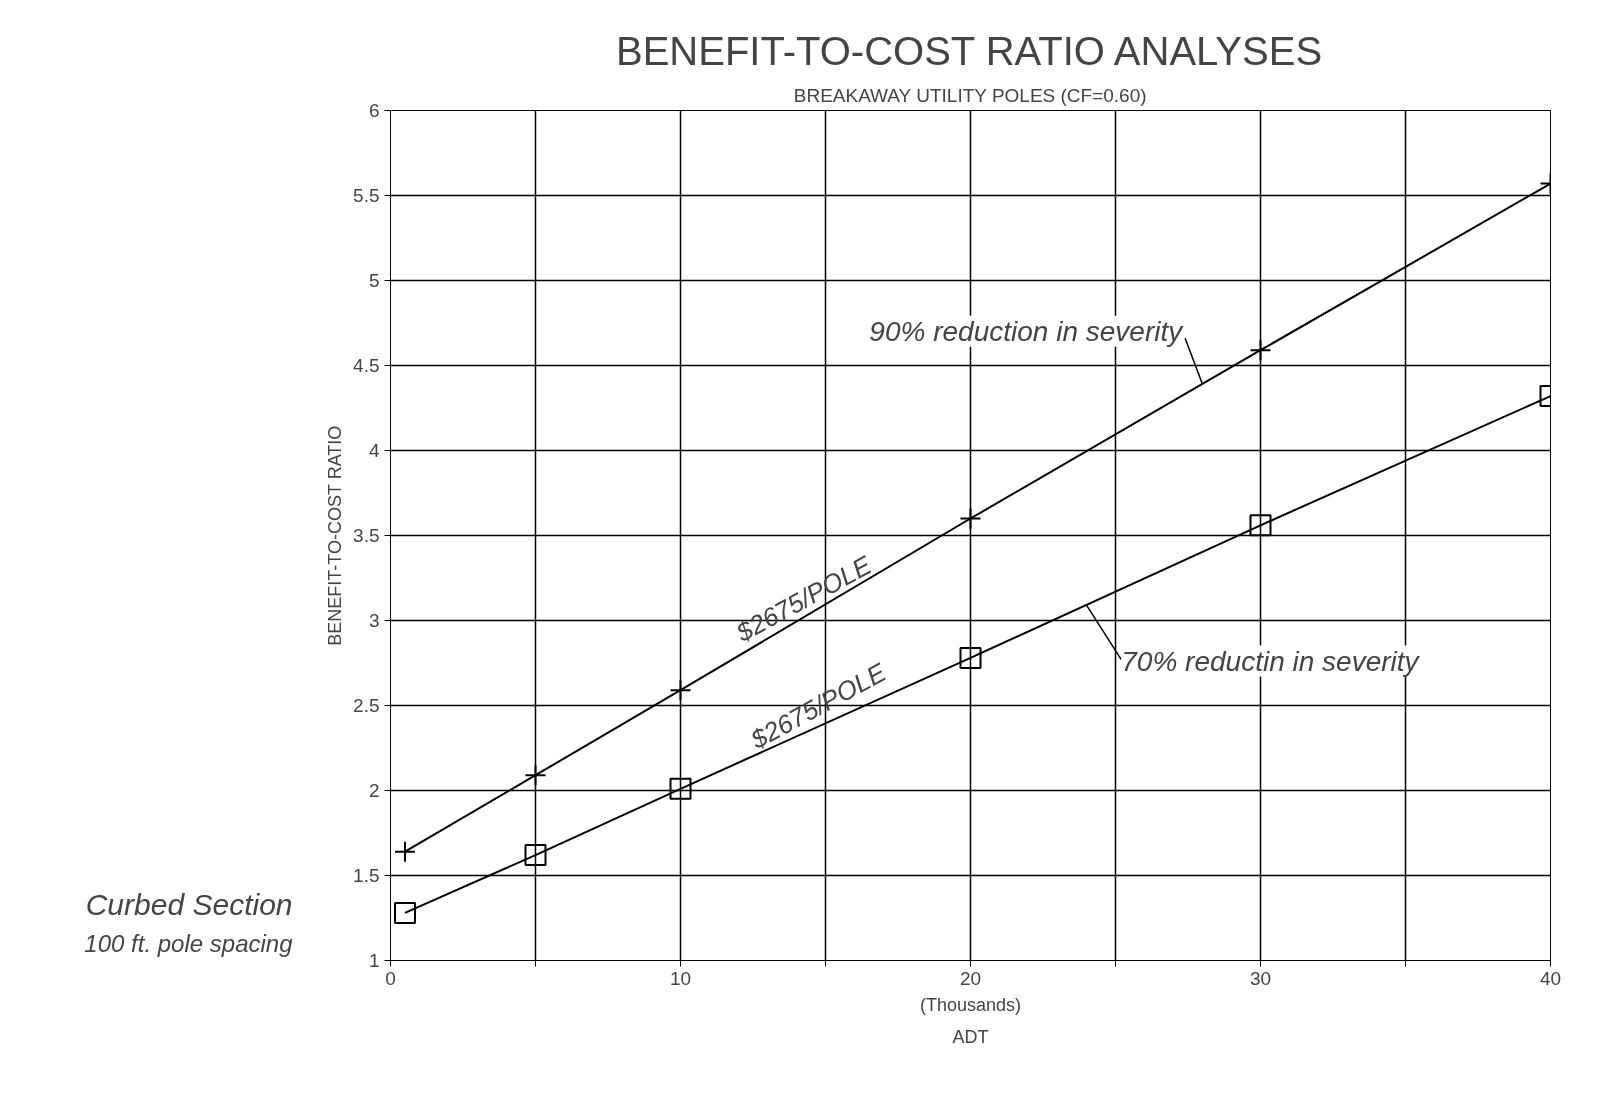  What do you see at coordinates (374, 450) in the screenshot?
I see `y-tick-label: 4` at bounding box center [374, 450].